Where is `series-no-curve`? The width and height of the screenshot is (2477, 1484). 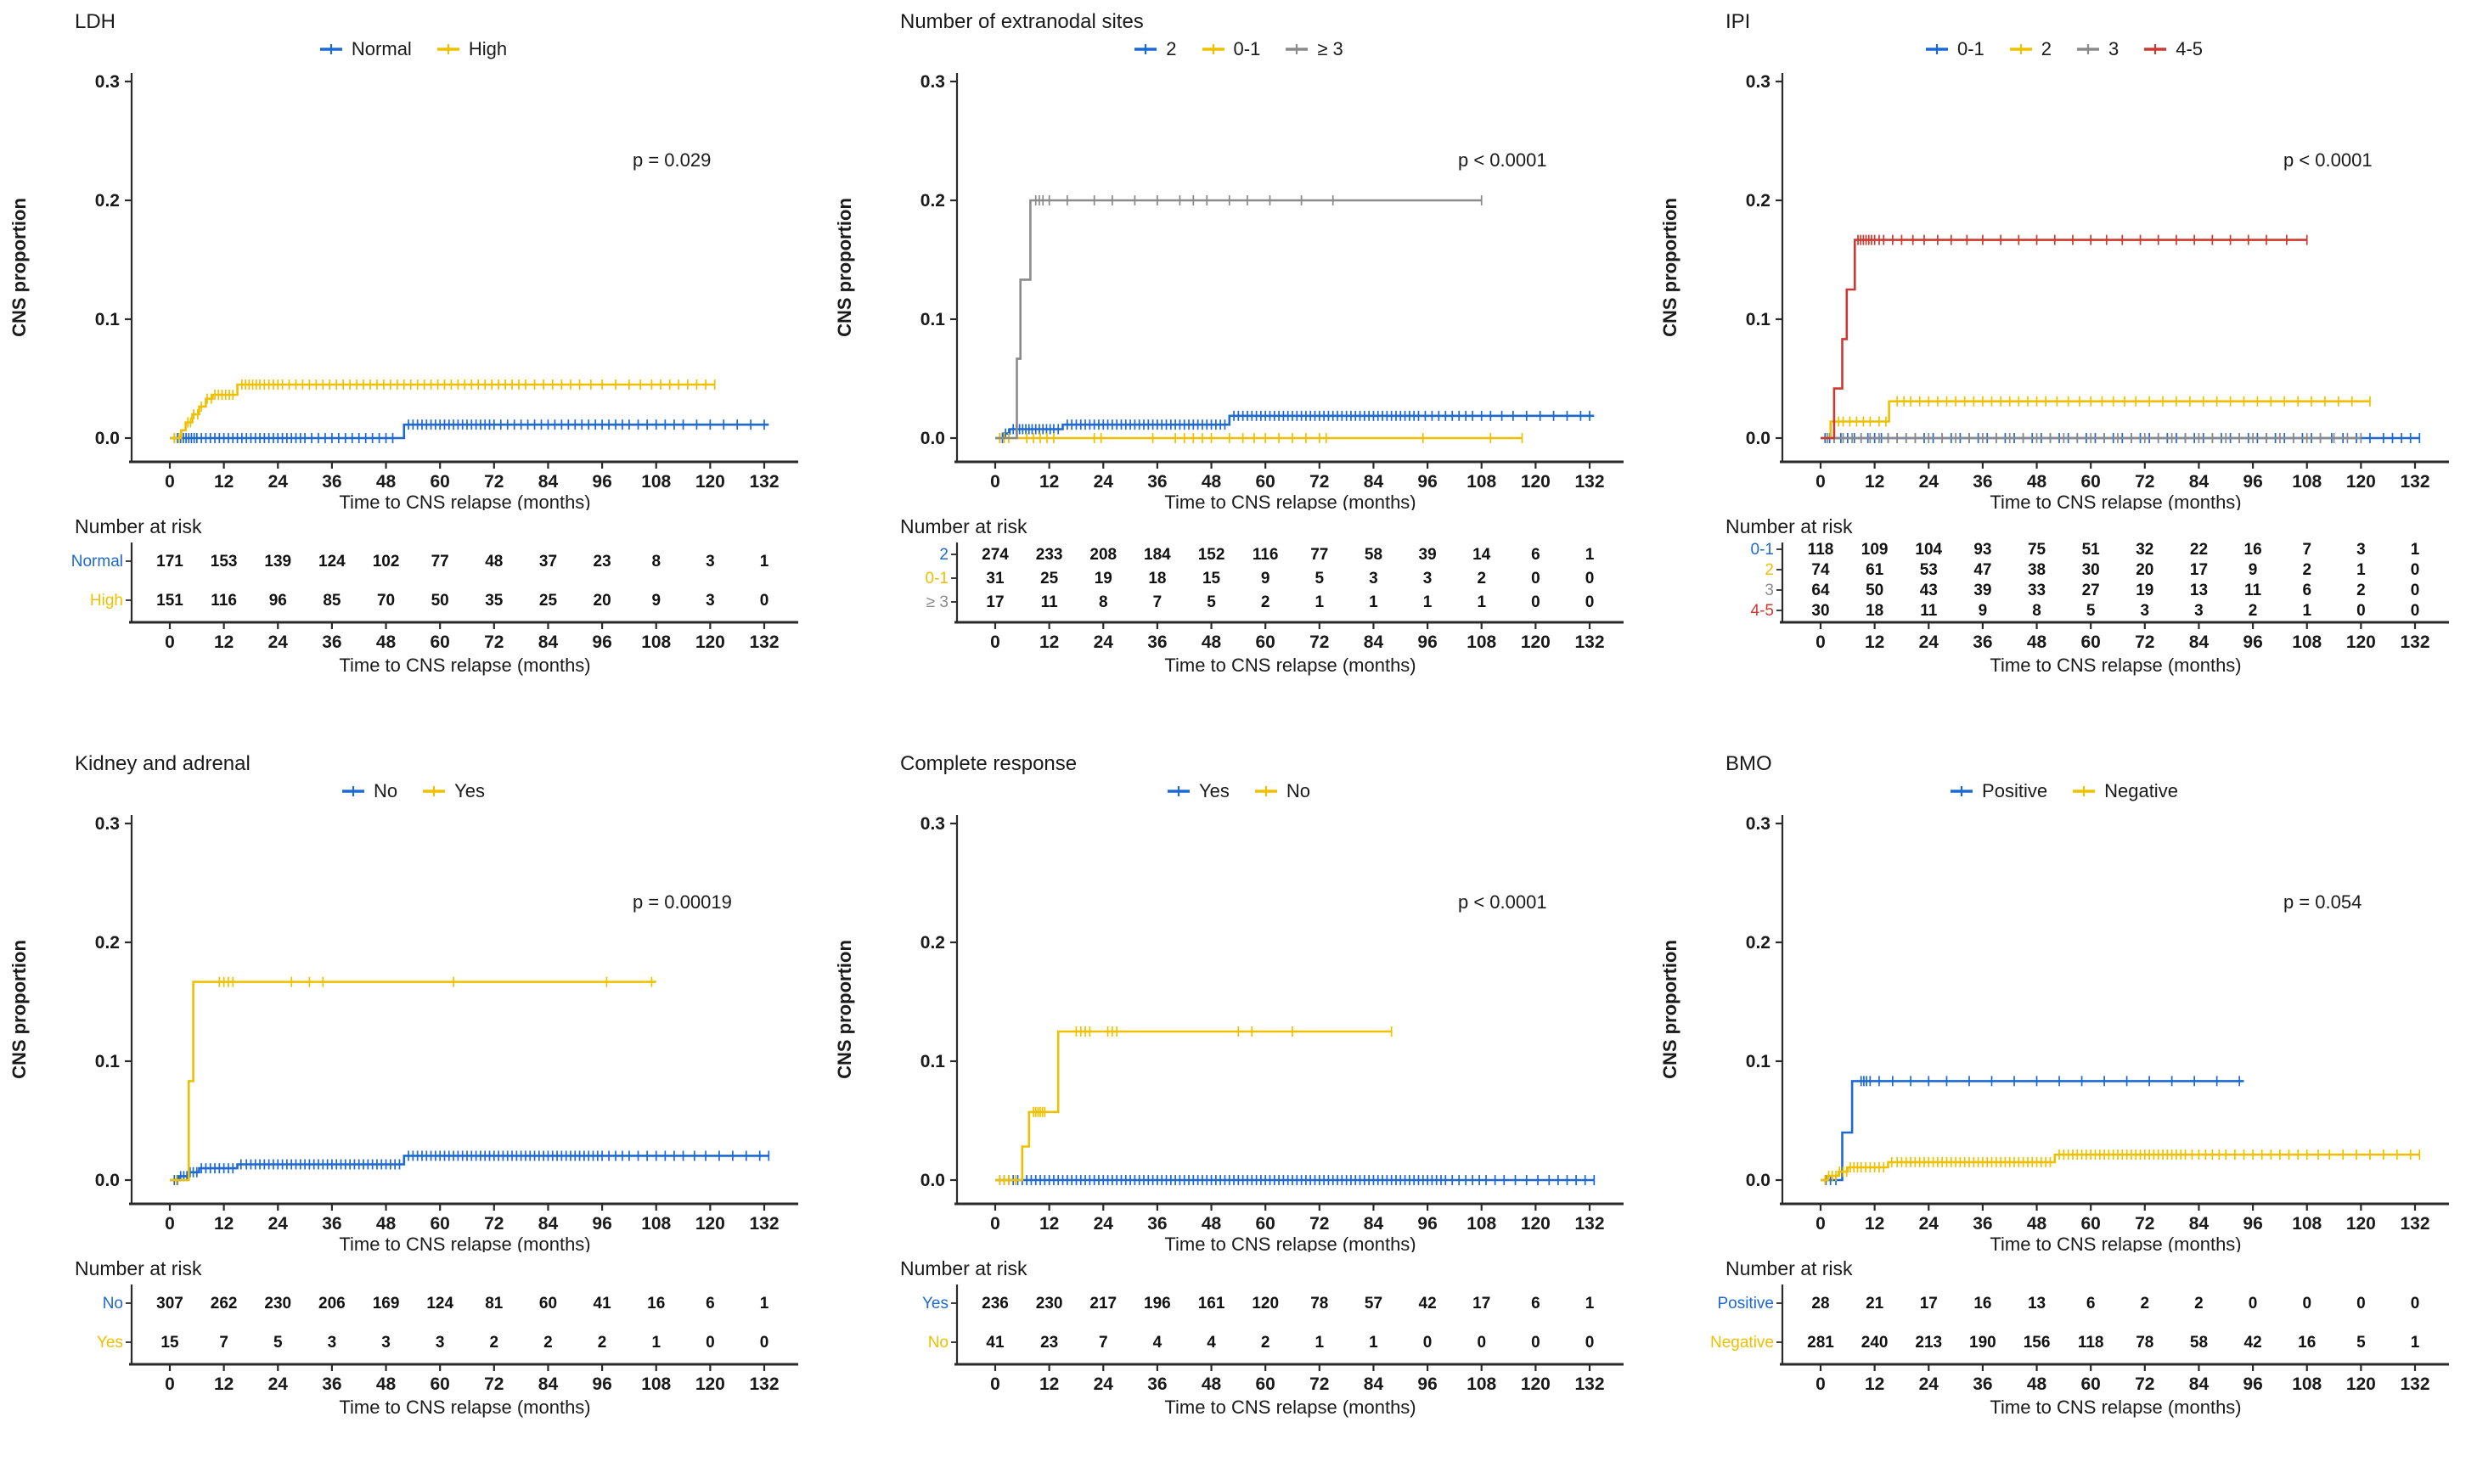
series-no-curve is located at coordinates (1193, 1106).